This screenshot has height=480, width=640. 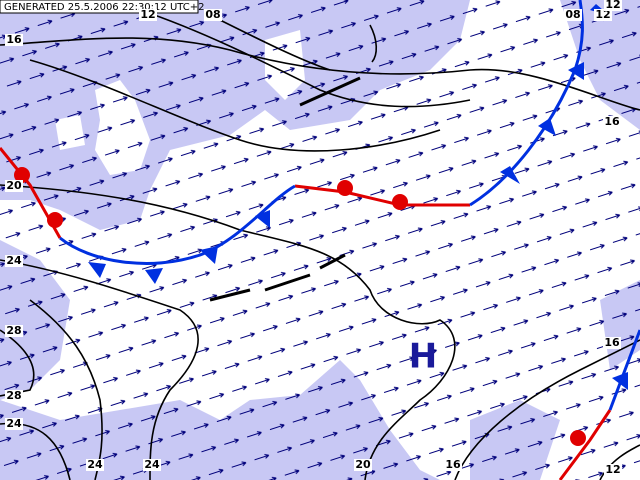 I want to click on high-pressure-center: H, so click(x=423, y=357).